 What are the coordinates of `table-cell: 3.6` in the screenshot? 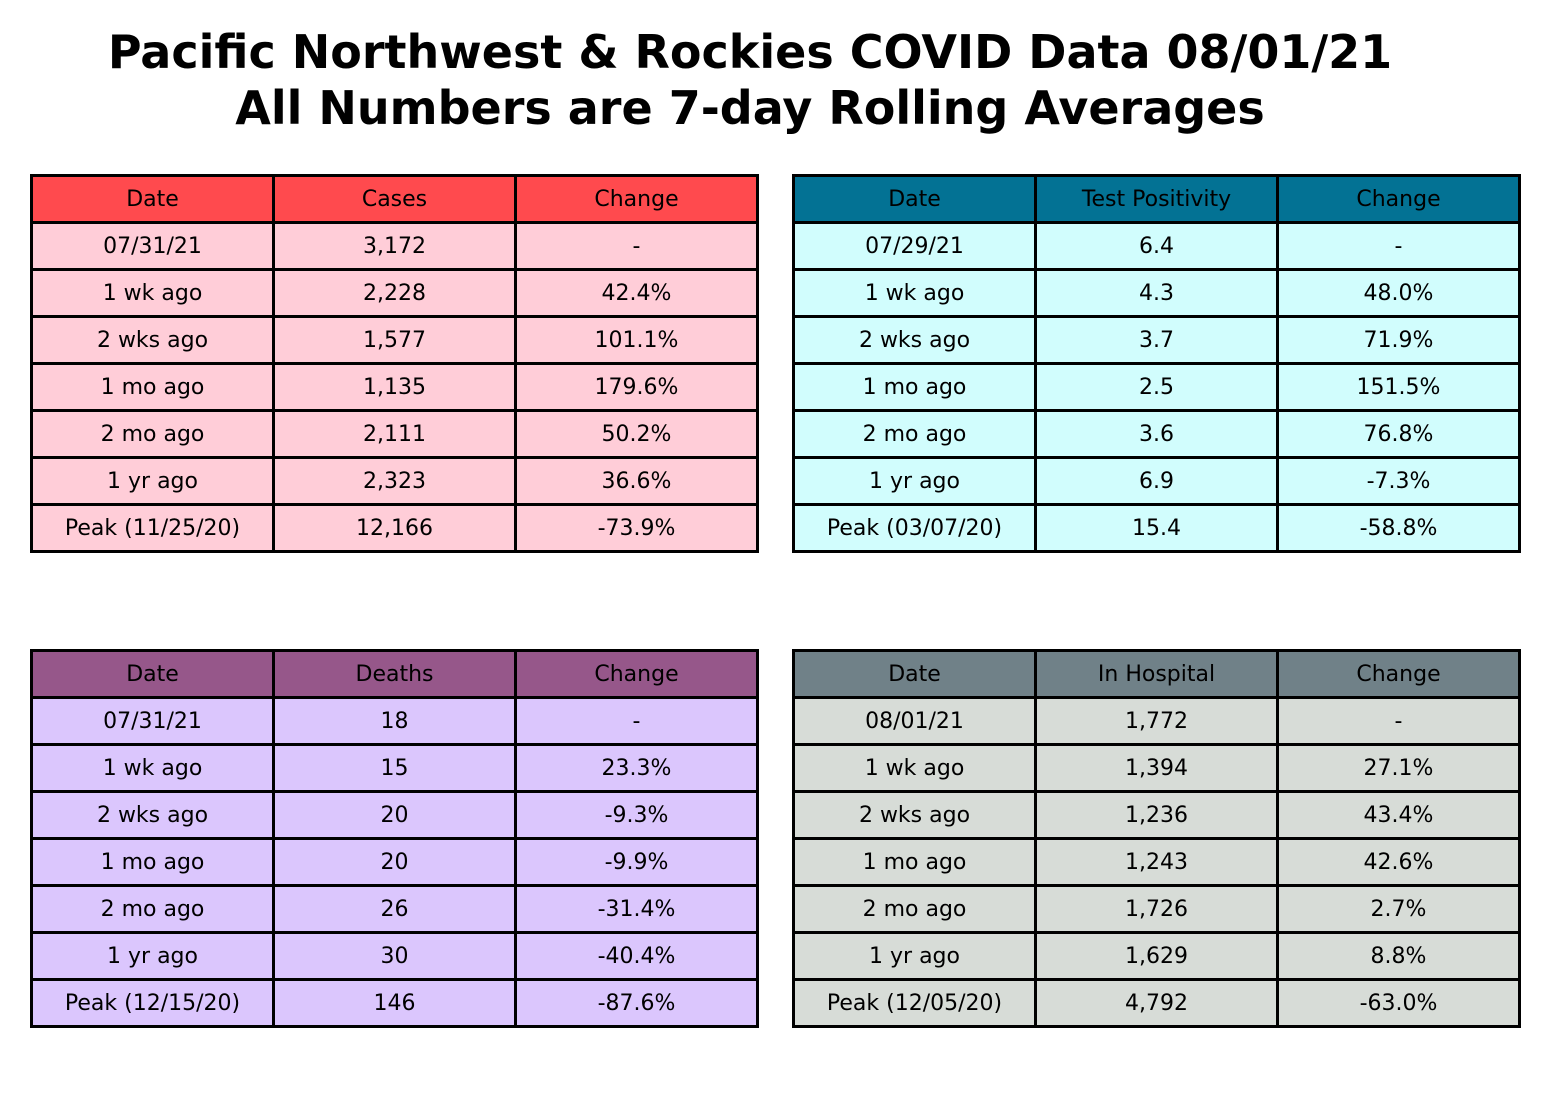 It's located at (1156, 434).